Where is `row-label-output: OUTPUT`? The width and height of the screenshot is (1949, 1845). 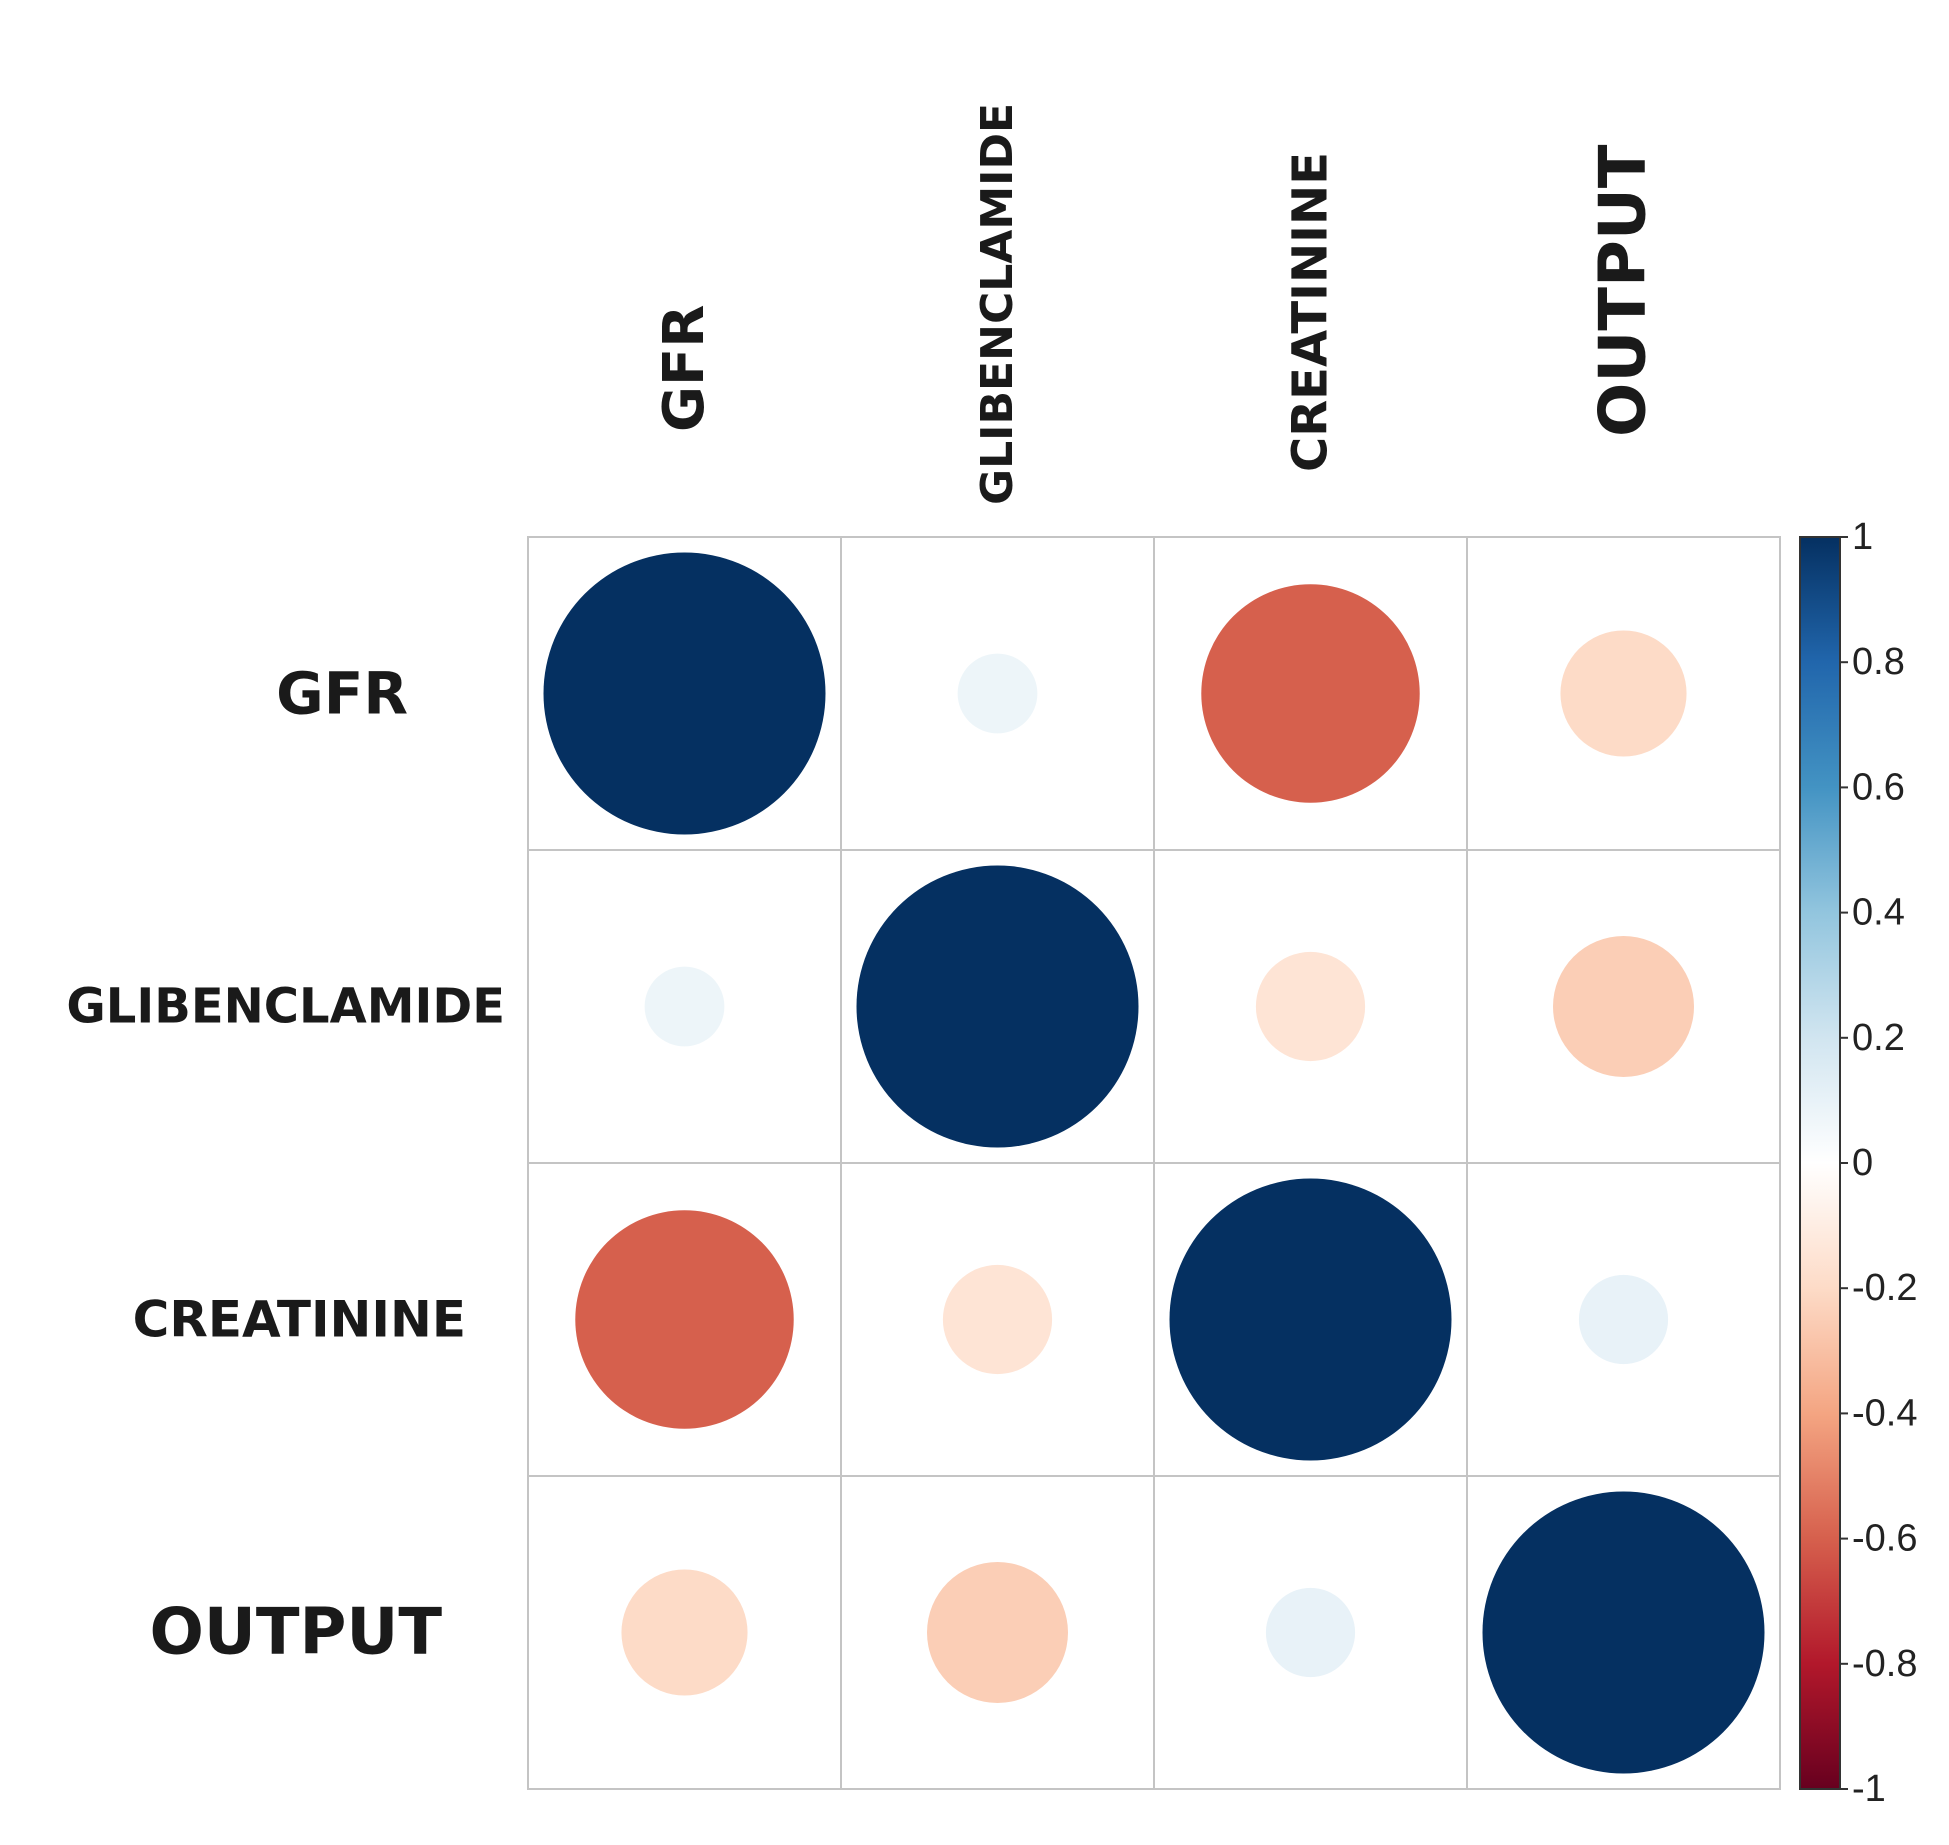 row-label-output: OUTPUT is located at coordinates (295, 1633).